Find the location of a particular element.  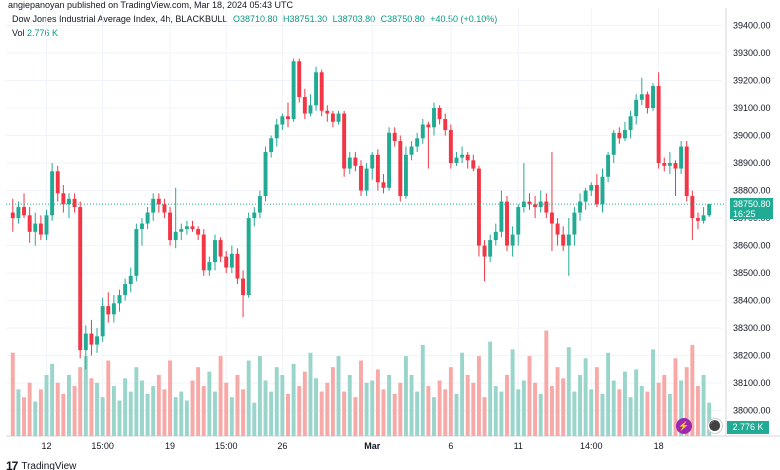

footer-brand: TradingView is located at coordinates (49, 465).